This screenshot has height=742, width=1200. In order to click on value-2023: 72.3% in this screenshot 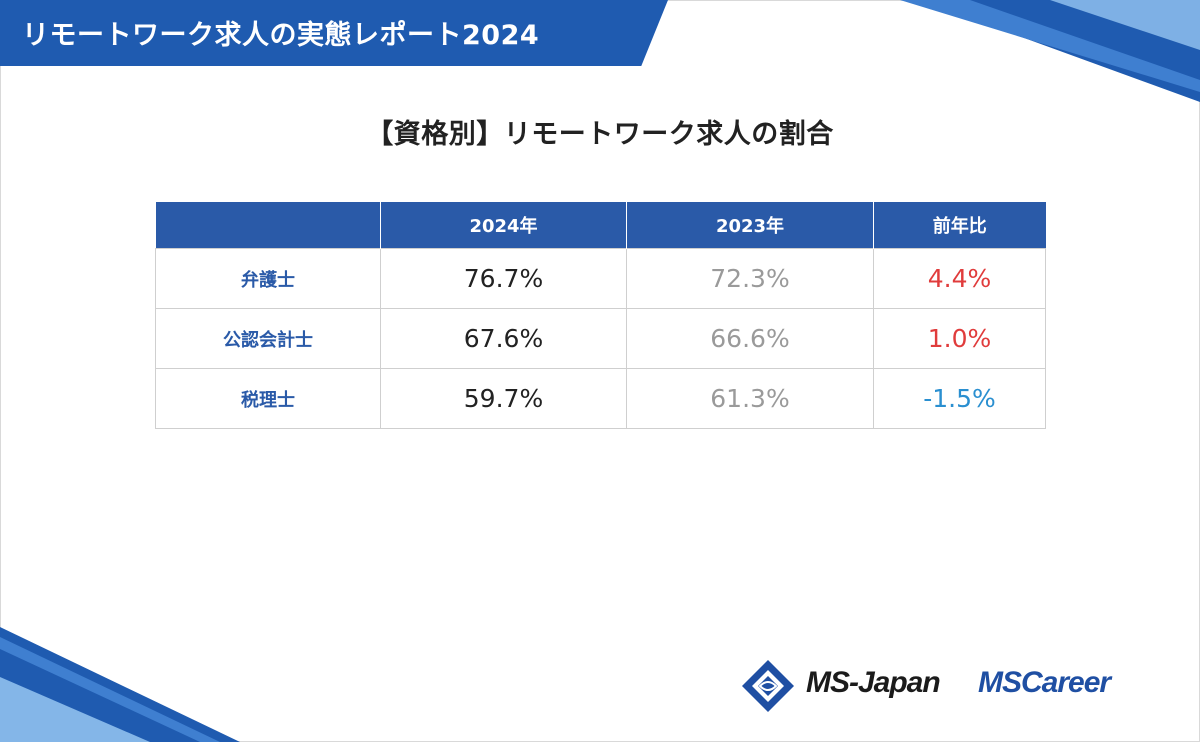, I will do `click(750, 278)`.